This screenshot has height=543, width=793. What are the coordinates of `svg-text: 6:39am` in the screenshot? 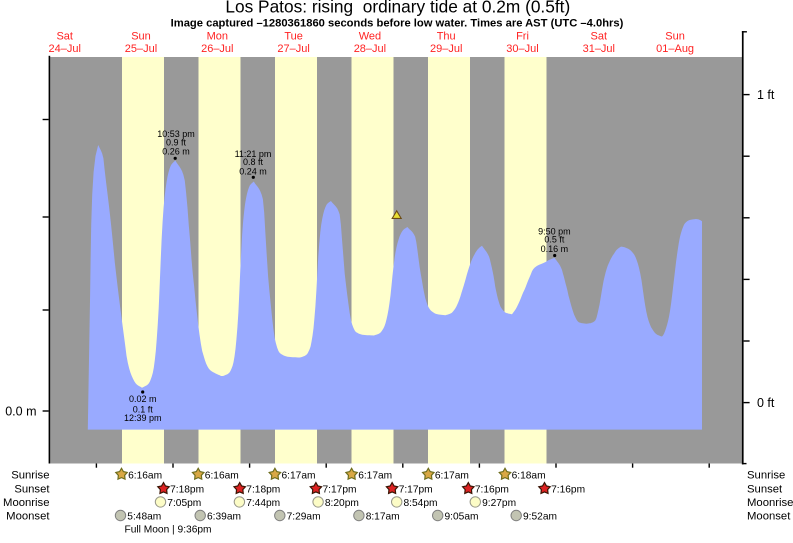 It's located at (224, 517).